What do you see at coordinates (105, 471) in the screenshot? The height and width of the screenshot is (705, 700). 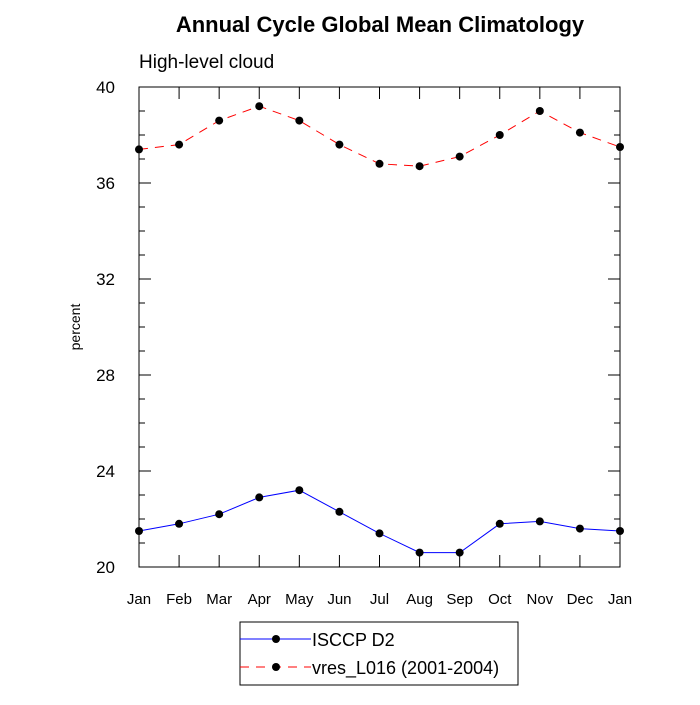 I see `y-tick-label: 24` at bounding box center [105, 471].